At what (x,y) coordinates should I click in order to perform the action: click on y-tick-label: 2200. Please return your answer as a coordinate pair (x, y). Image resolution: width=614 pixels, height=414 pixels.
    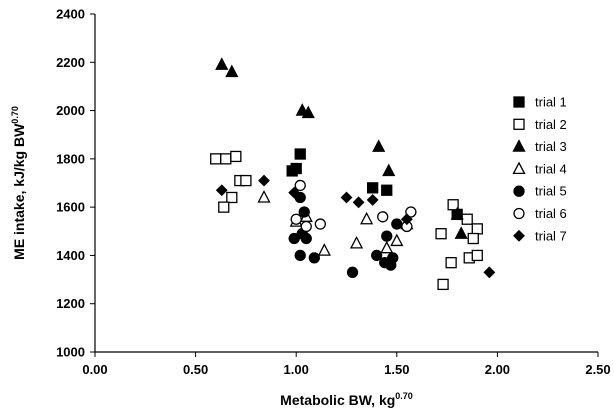
    Looking at the image, I should click on (70, 62).